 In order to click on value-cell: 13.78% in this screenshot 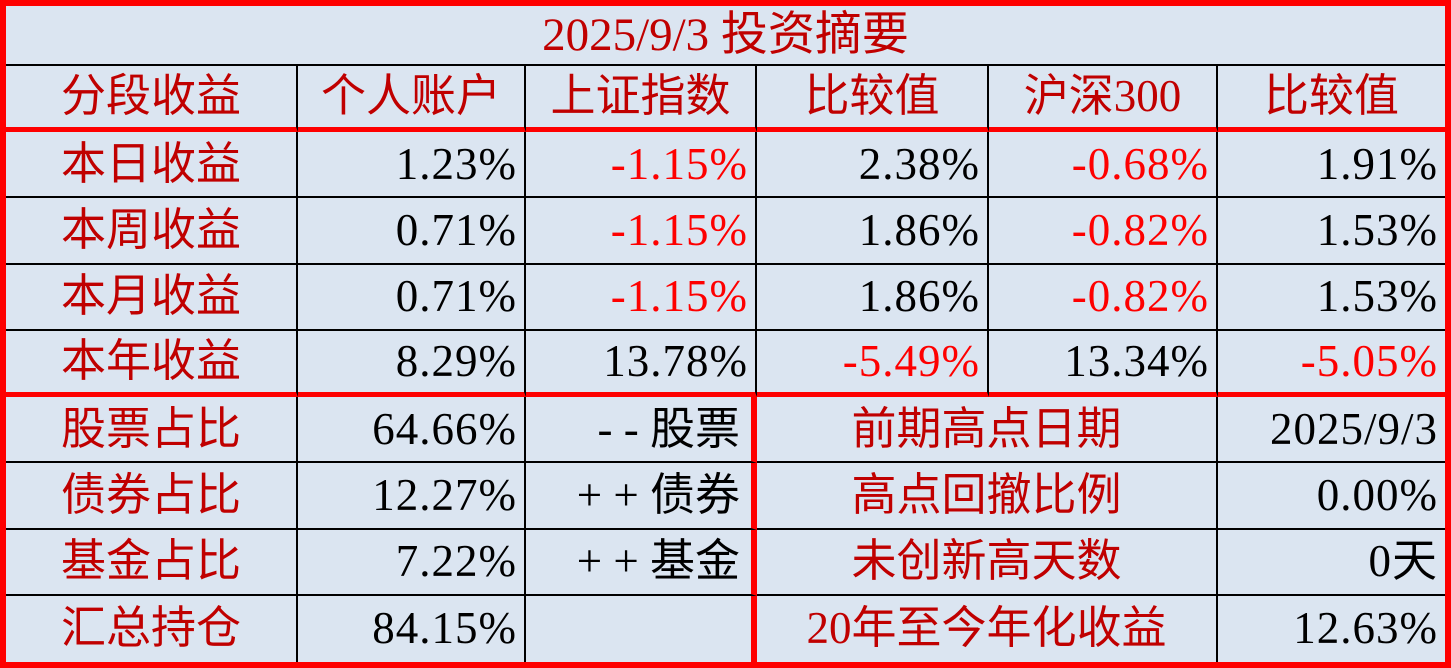, I will do `click(641, 363)`.